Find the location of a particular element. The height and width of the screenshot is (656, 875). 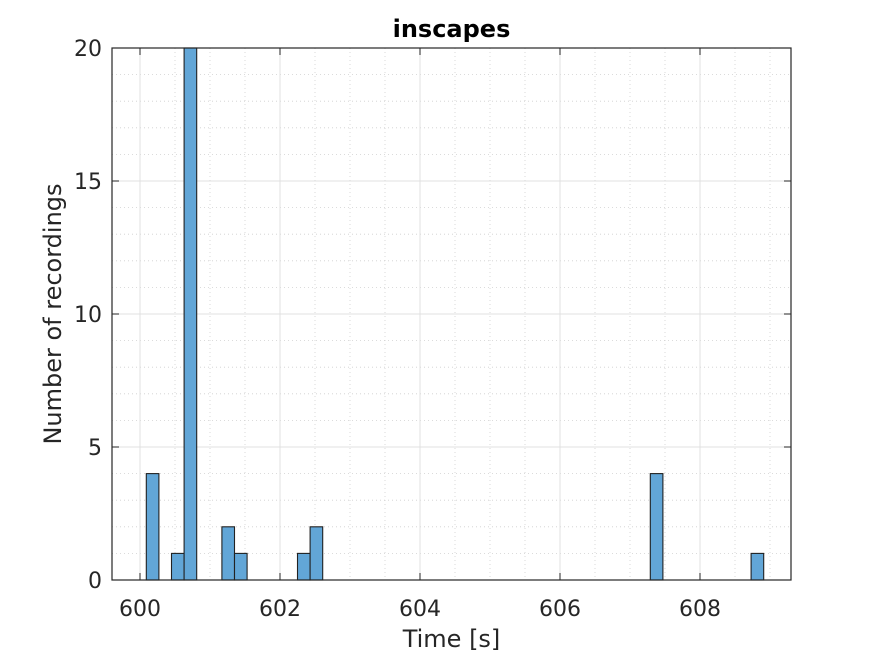

x-tick-label: 606 is located at coordinates (560, 609).